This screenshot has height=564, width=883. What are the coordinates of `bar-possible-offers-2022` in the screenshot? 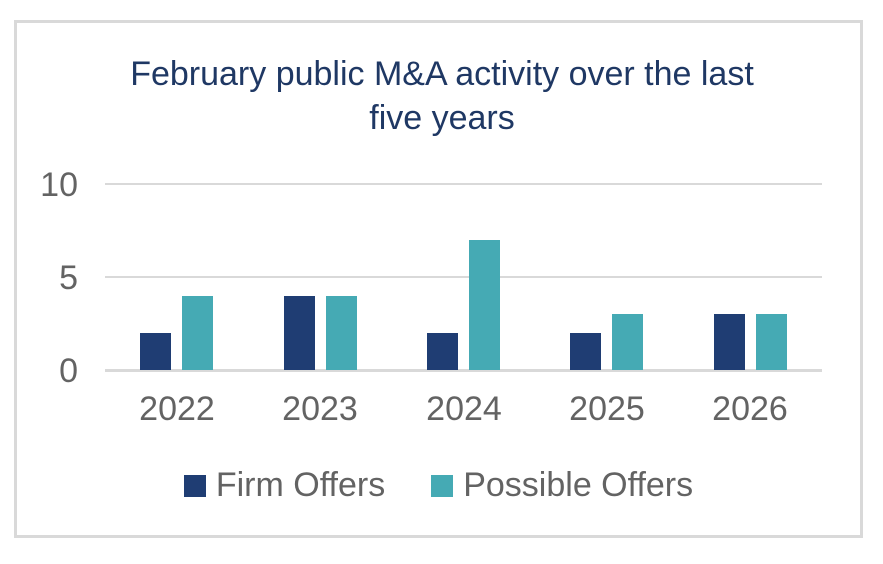 It's located at (197, 333).